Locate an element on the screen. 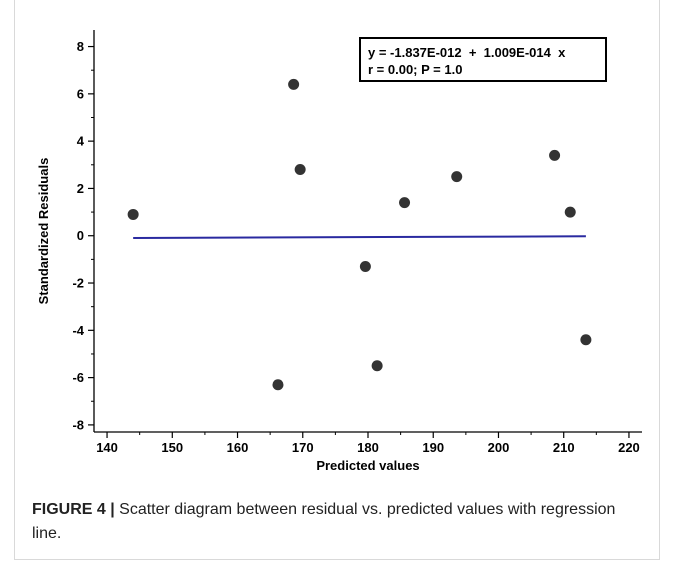 The image size is (674, 567). x-tick-label: 170 is located at coordinates (303, 447).